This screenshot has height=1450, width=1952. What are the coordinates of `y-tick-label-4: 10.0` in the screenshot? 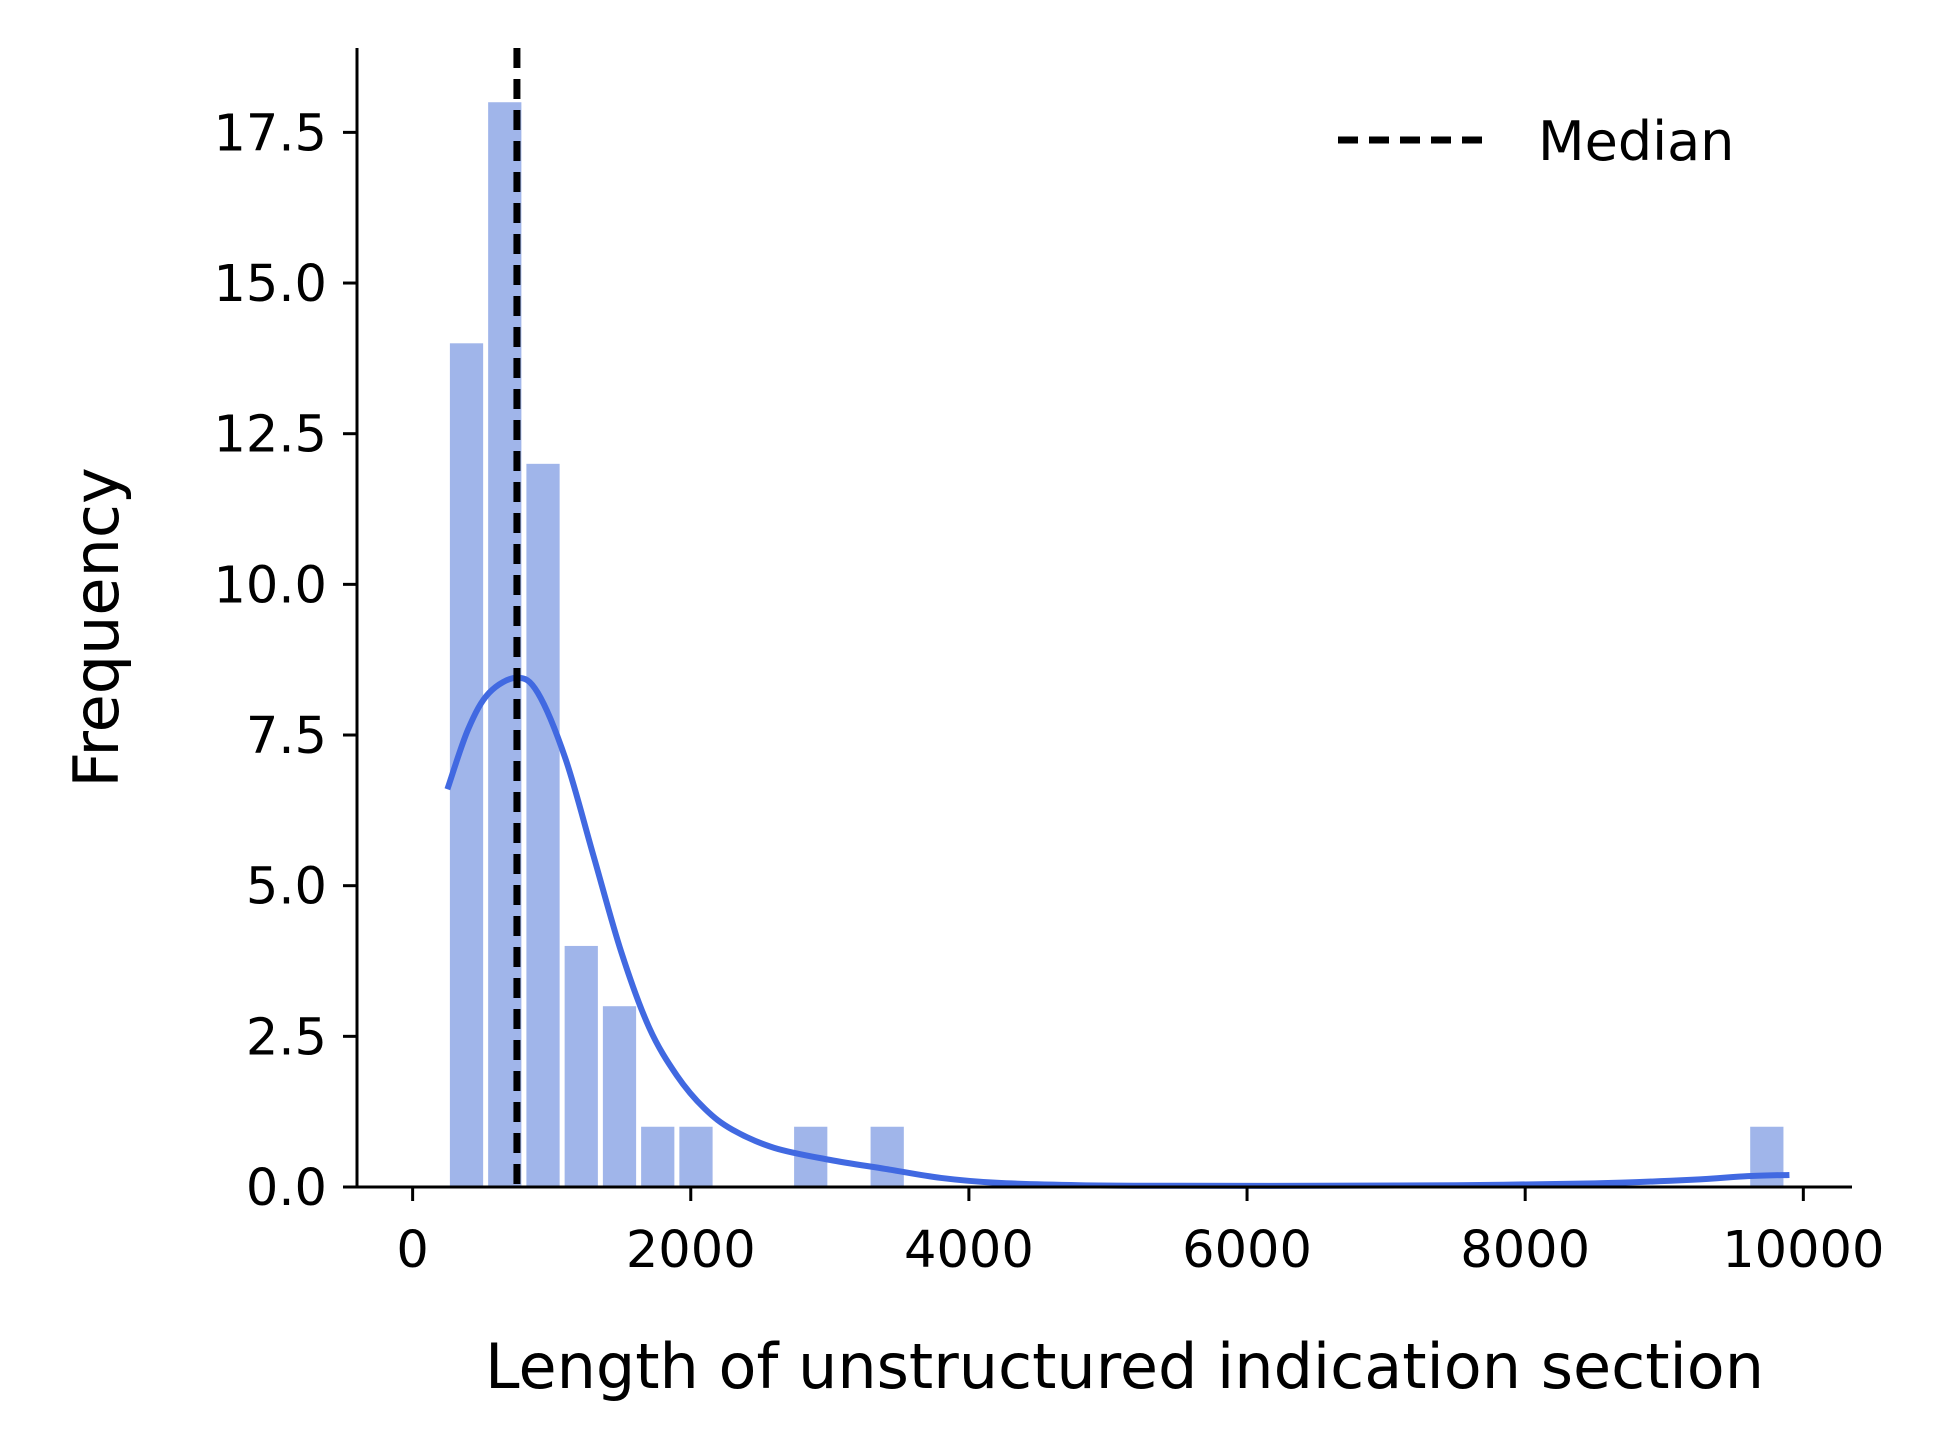 It's located at (270, 585).